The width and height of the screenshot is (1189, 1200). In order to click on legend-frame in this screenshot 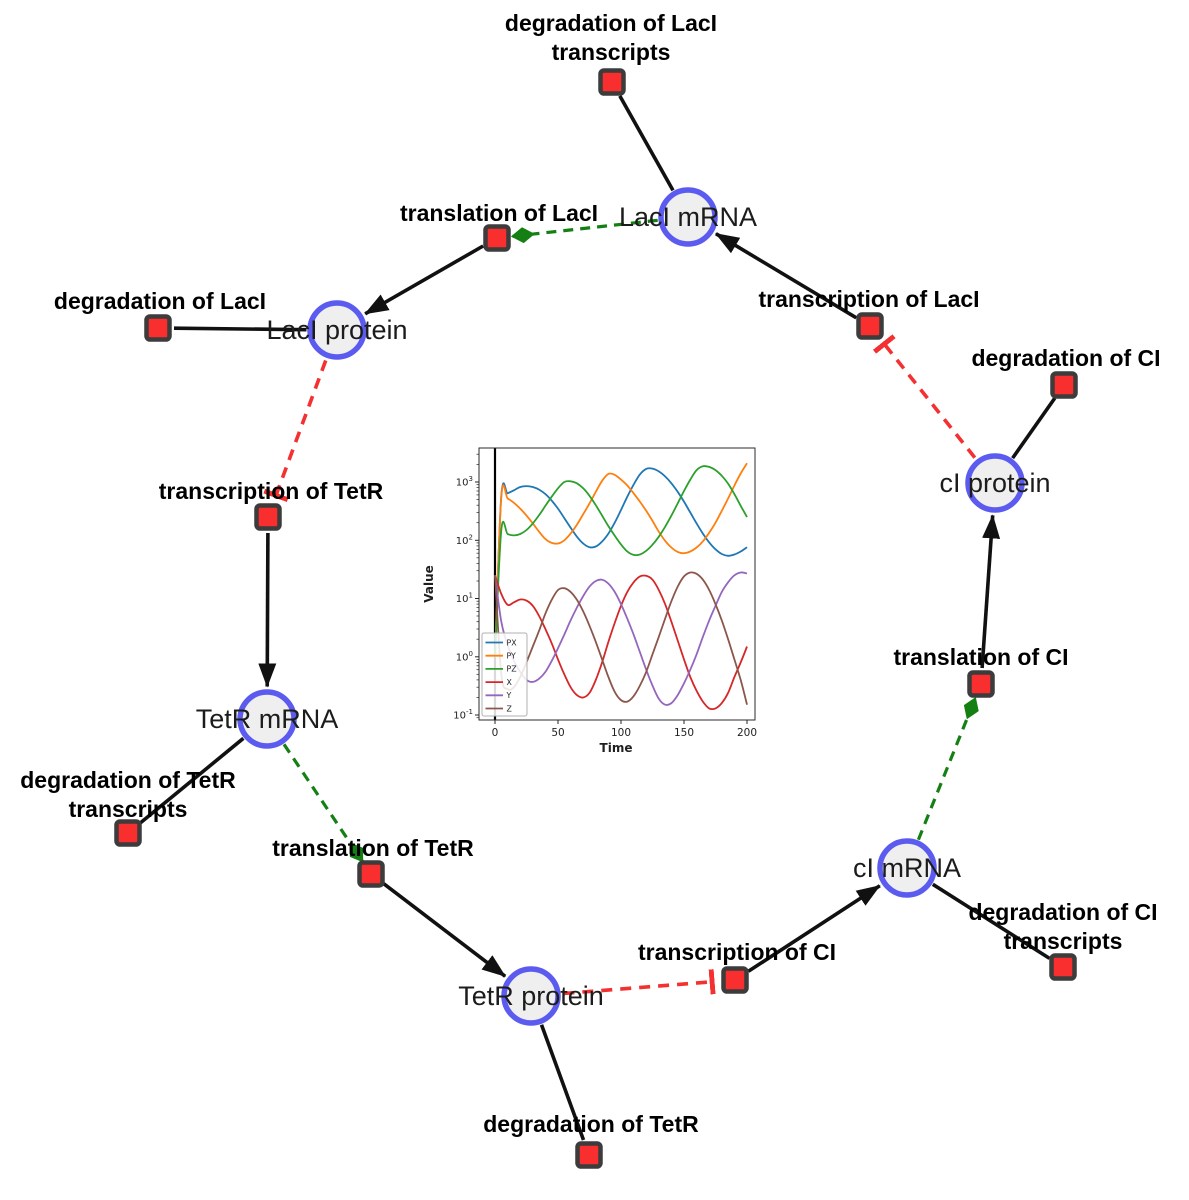, I will do `click(504, 674)`.